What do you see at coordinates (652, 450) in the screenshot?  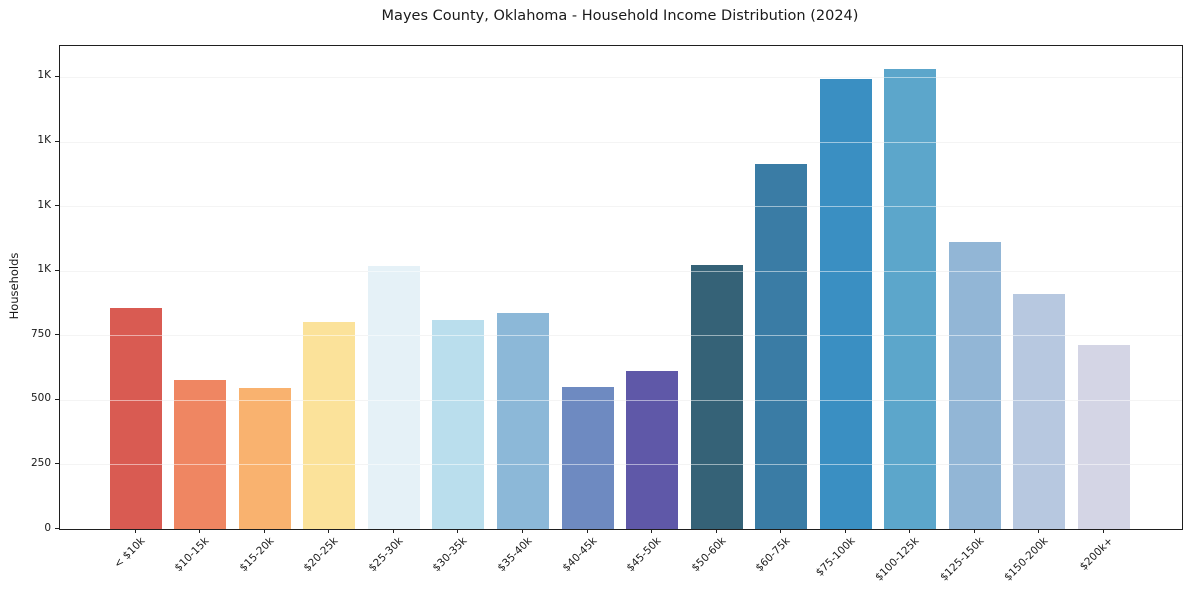 I see `bar-$45-50k` at bounding box center [652, 450].